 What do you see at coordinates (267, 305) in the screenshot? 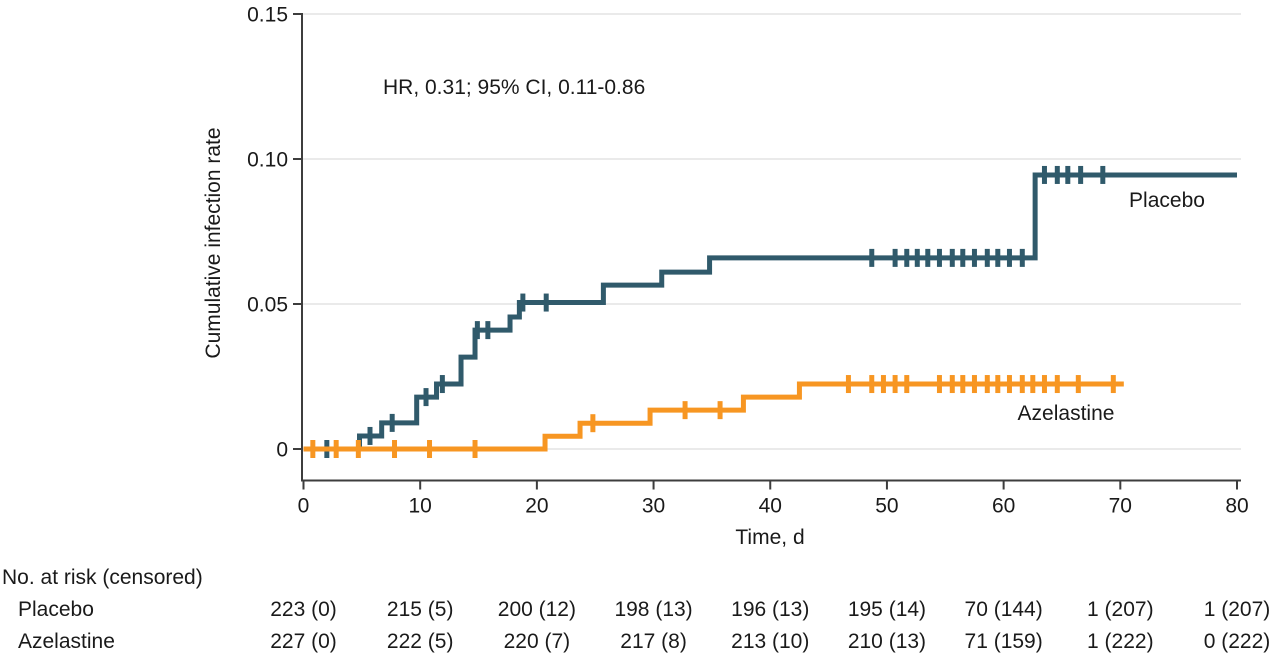
I see `y-tick-label: 0.05` at bounding box center [267, 305].